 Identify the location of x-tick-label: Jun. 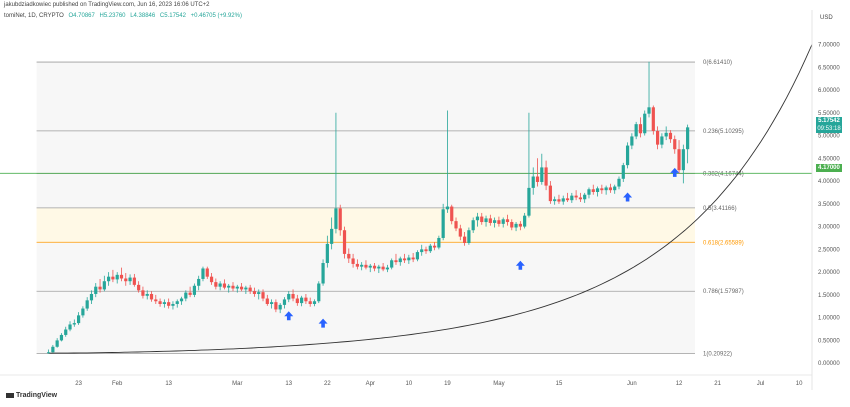
(632, 384).